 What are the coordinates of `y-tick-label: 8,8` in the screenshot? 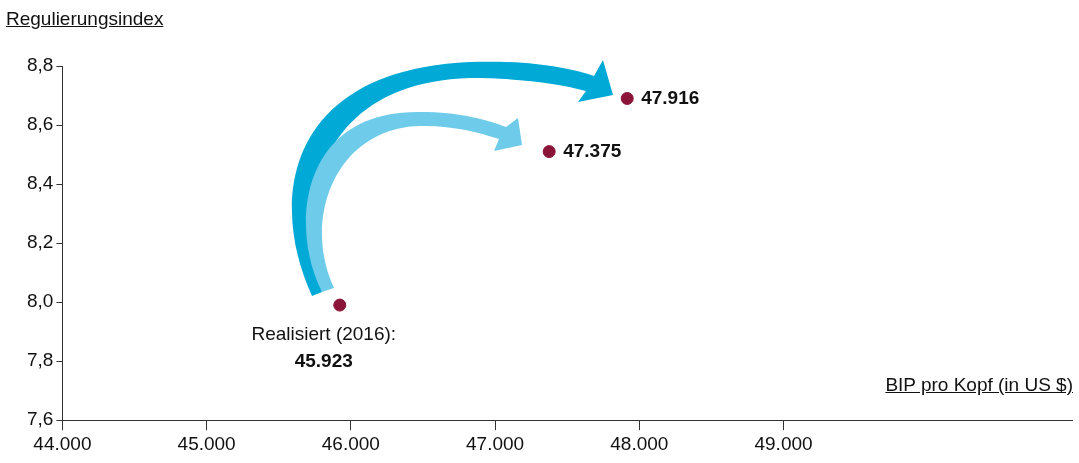 It's located at (40, 65).